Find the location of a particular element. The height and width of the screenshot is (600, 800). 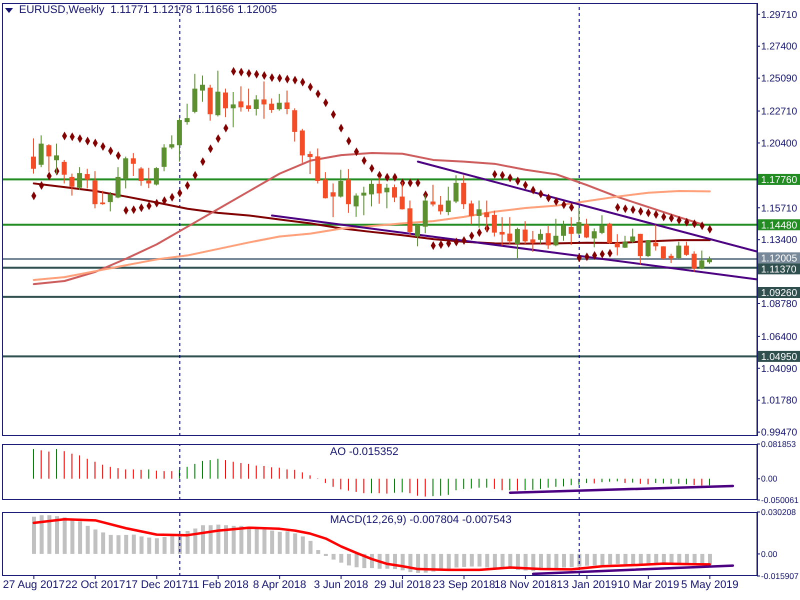

x-tick-label: 8 Apr 2018 is located at coordinates (279, 584).